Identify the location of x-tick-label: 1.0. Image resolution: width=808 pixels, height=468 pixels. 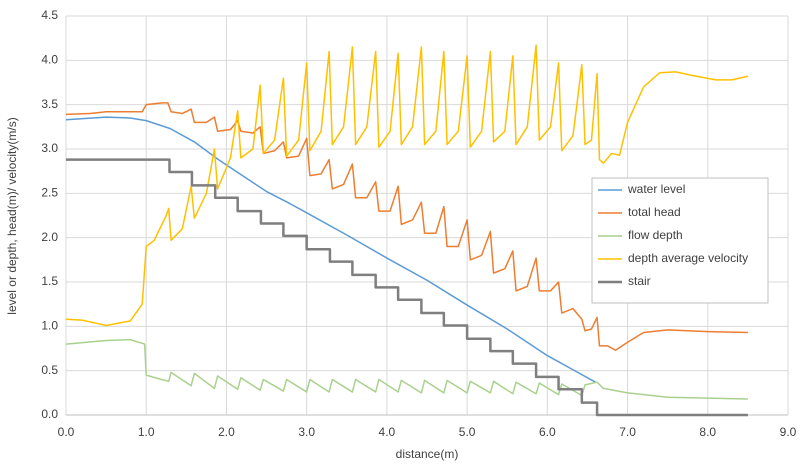
(146, 432).